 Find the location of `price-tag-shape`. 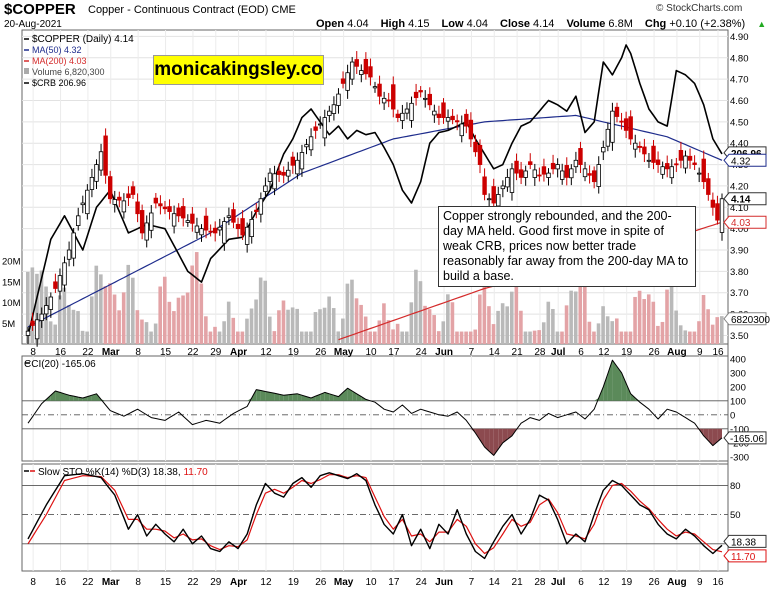

price-tag-shape is located at coordinates (745, 160).